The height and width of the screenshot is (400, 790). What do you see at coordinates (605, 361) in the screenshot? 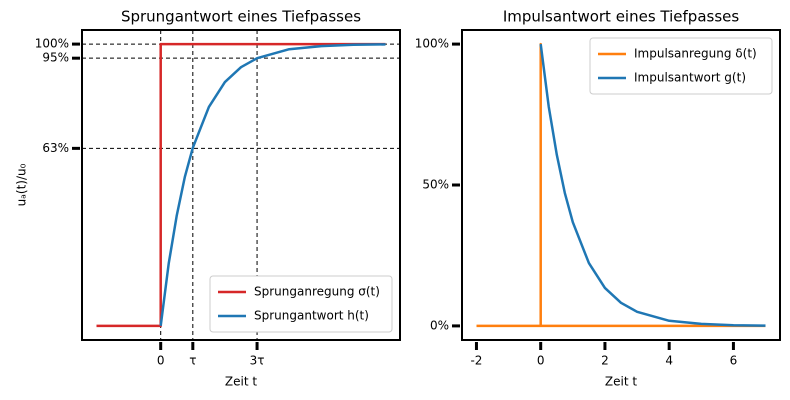
I see `x-tick-label: 2` at bounding box center [605, 361].